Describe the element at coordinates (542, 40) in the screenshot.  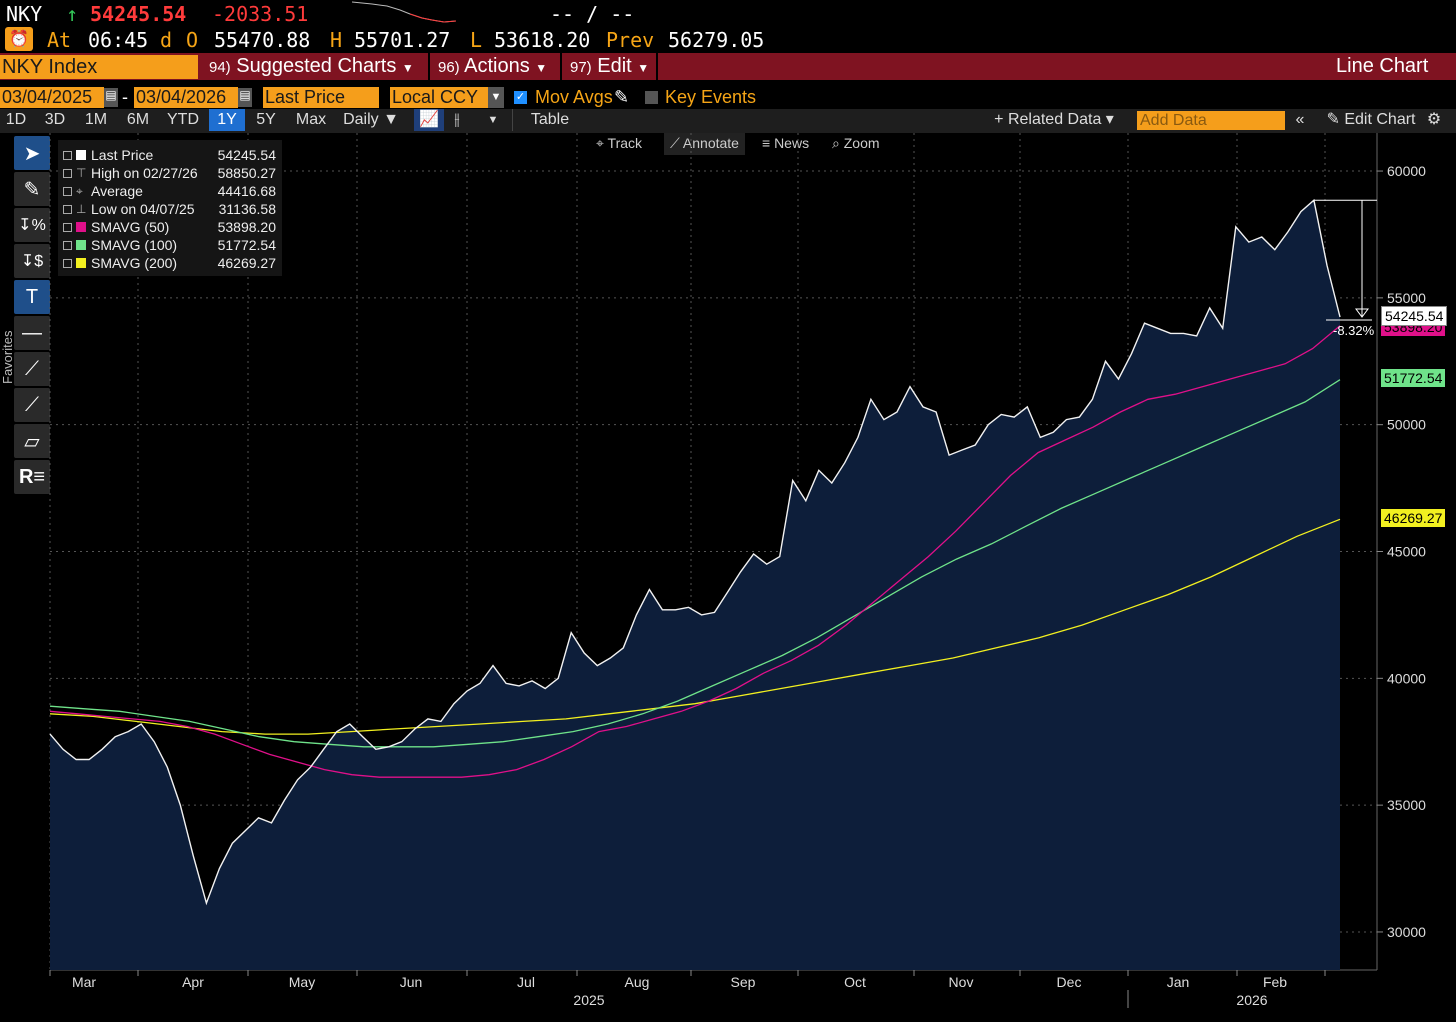
I see `low-price: 53618.20` at that location.